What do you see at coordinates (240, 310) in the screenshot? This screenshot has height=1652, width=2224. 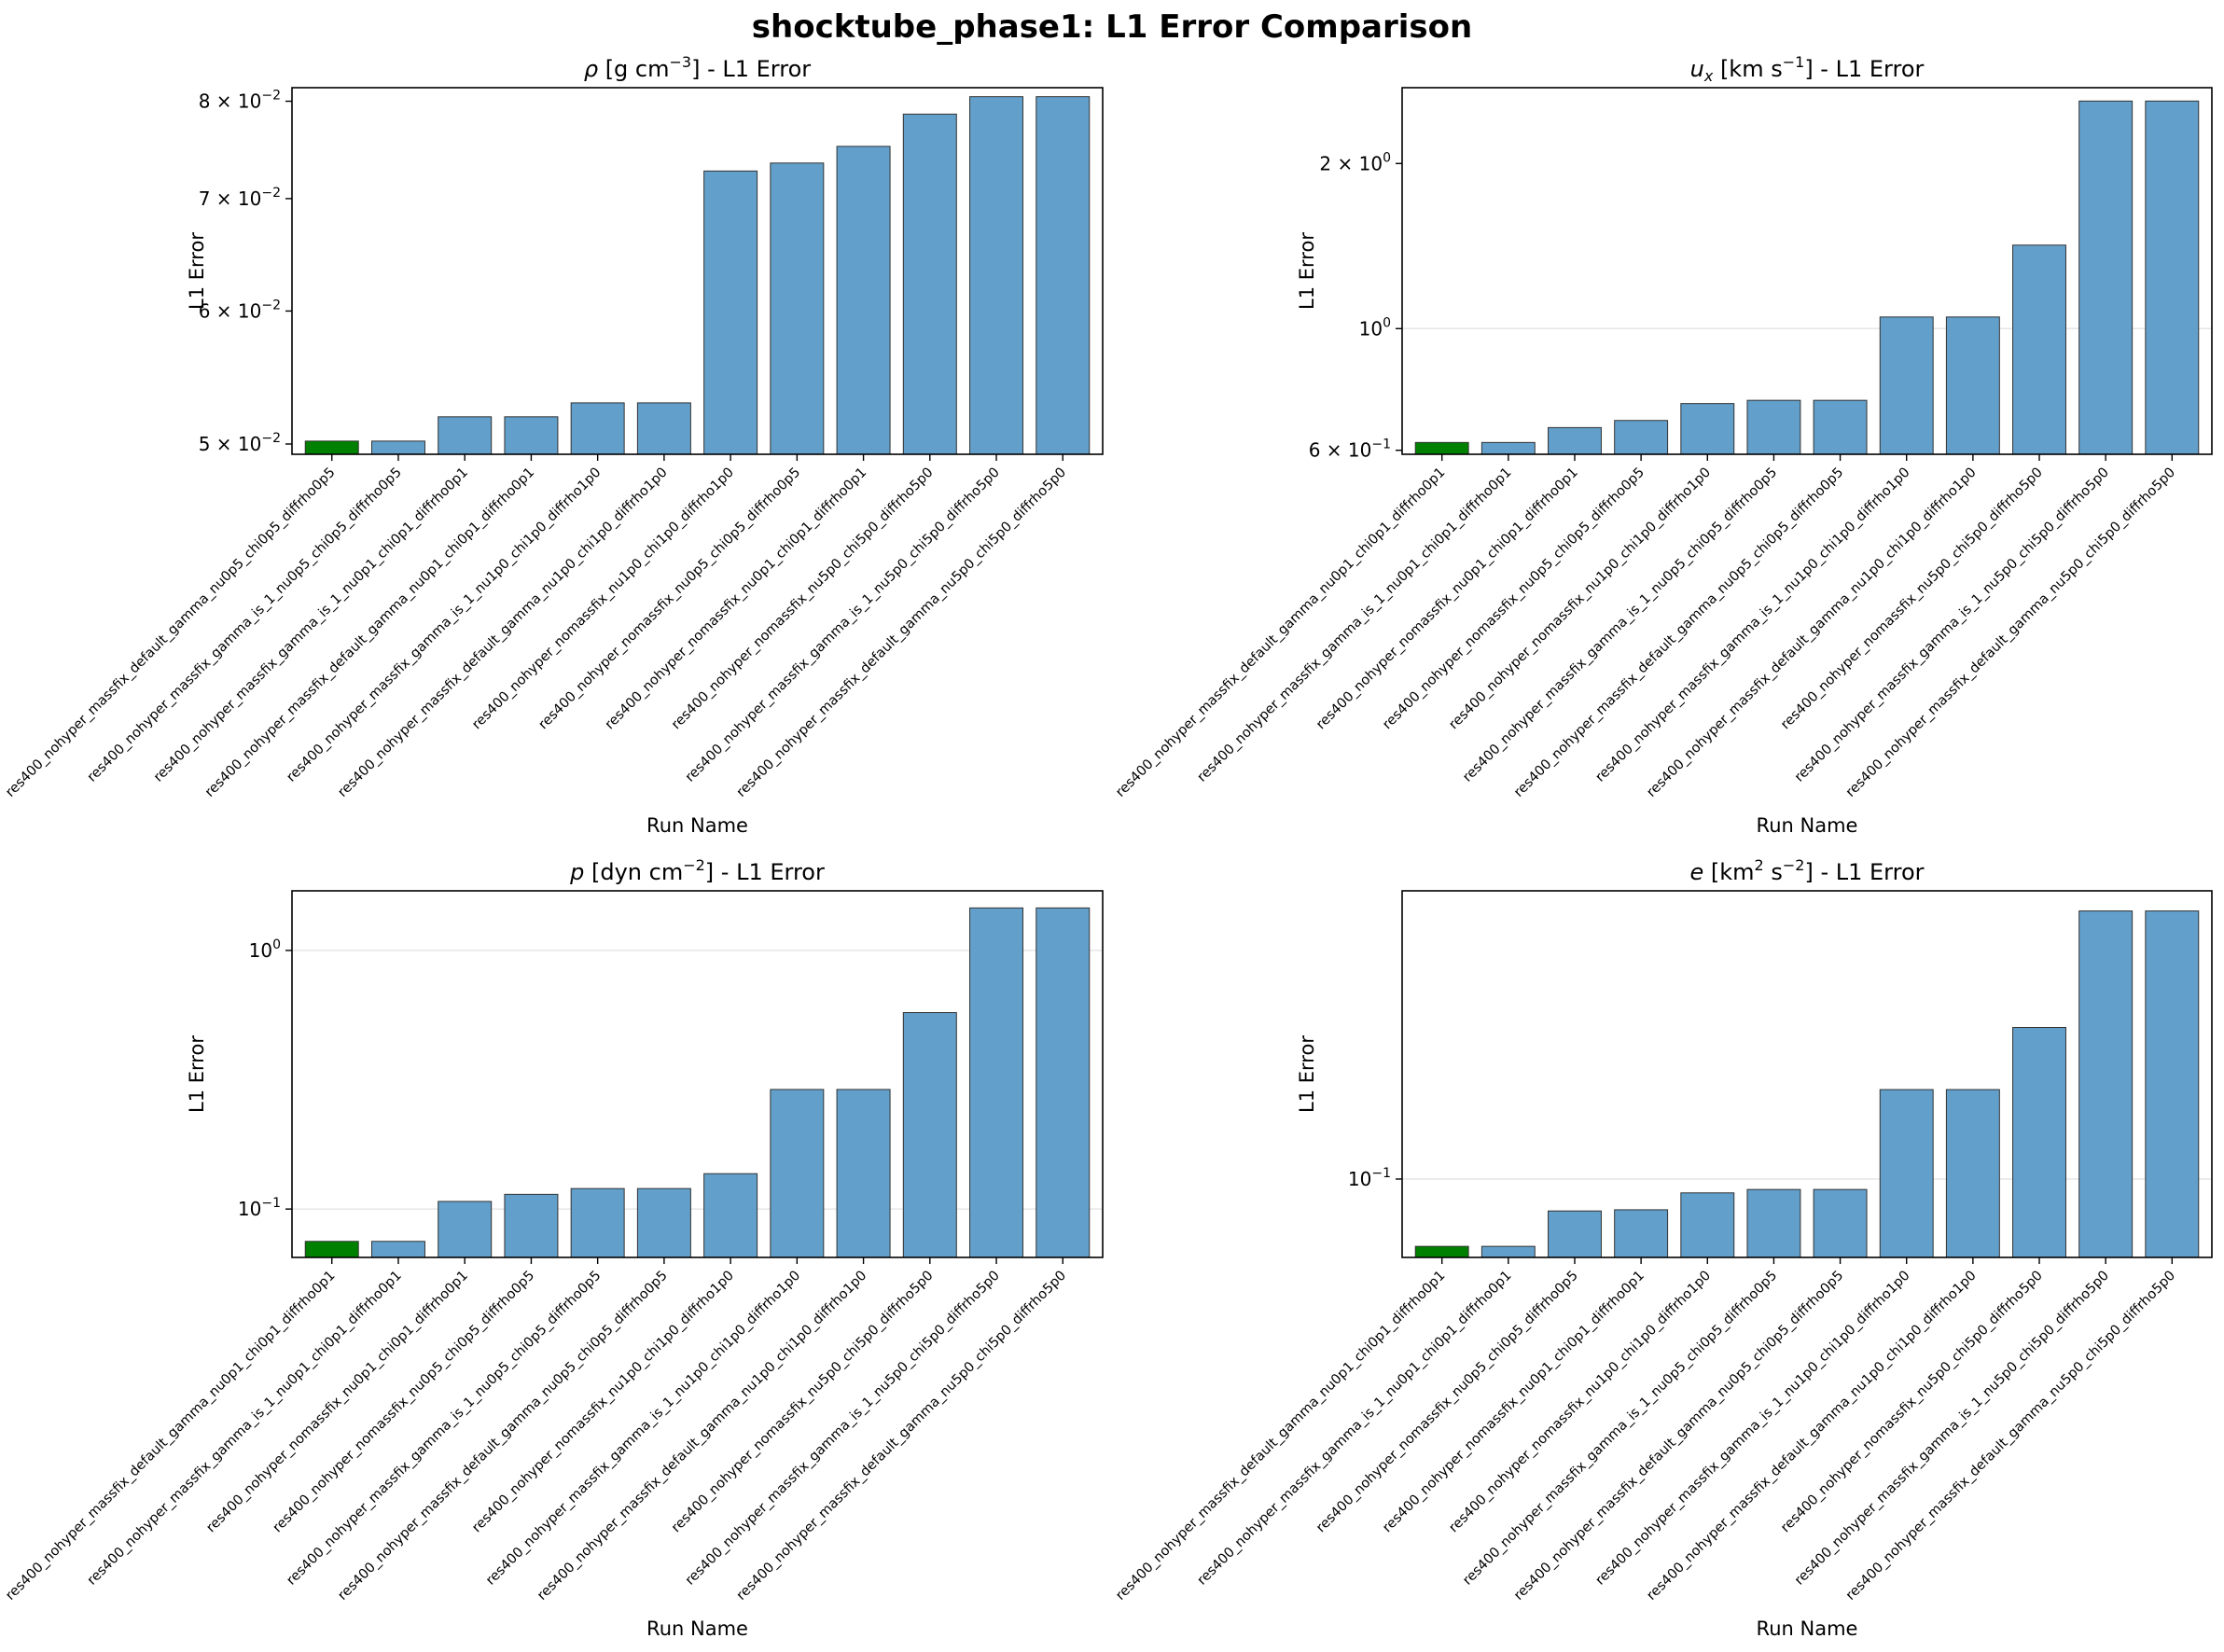 I see `y-tick-label: 6 × 10⁻²` at bounding box center [240, 310].